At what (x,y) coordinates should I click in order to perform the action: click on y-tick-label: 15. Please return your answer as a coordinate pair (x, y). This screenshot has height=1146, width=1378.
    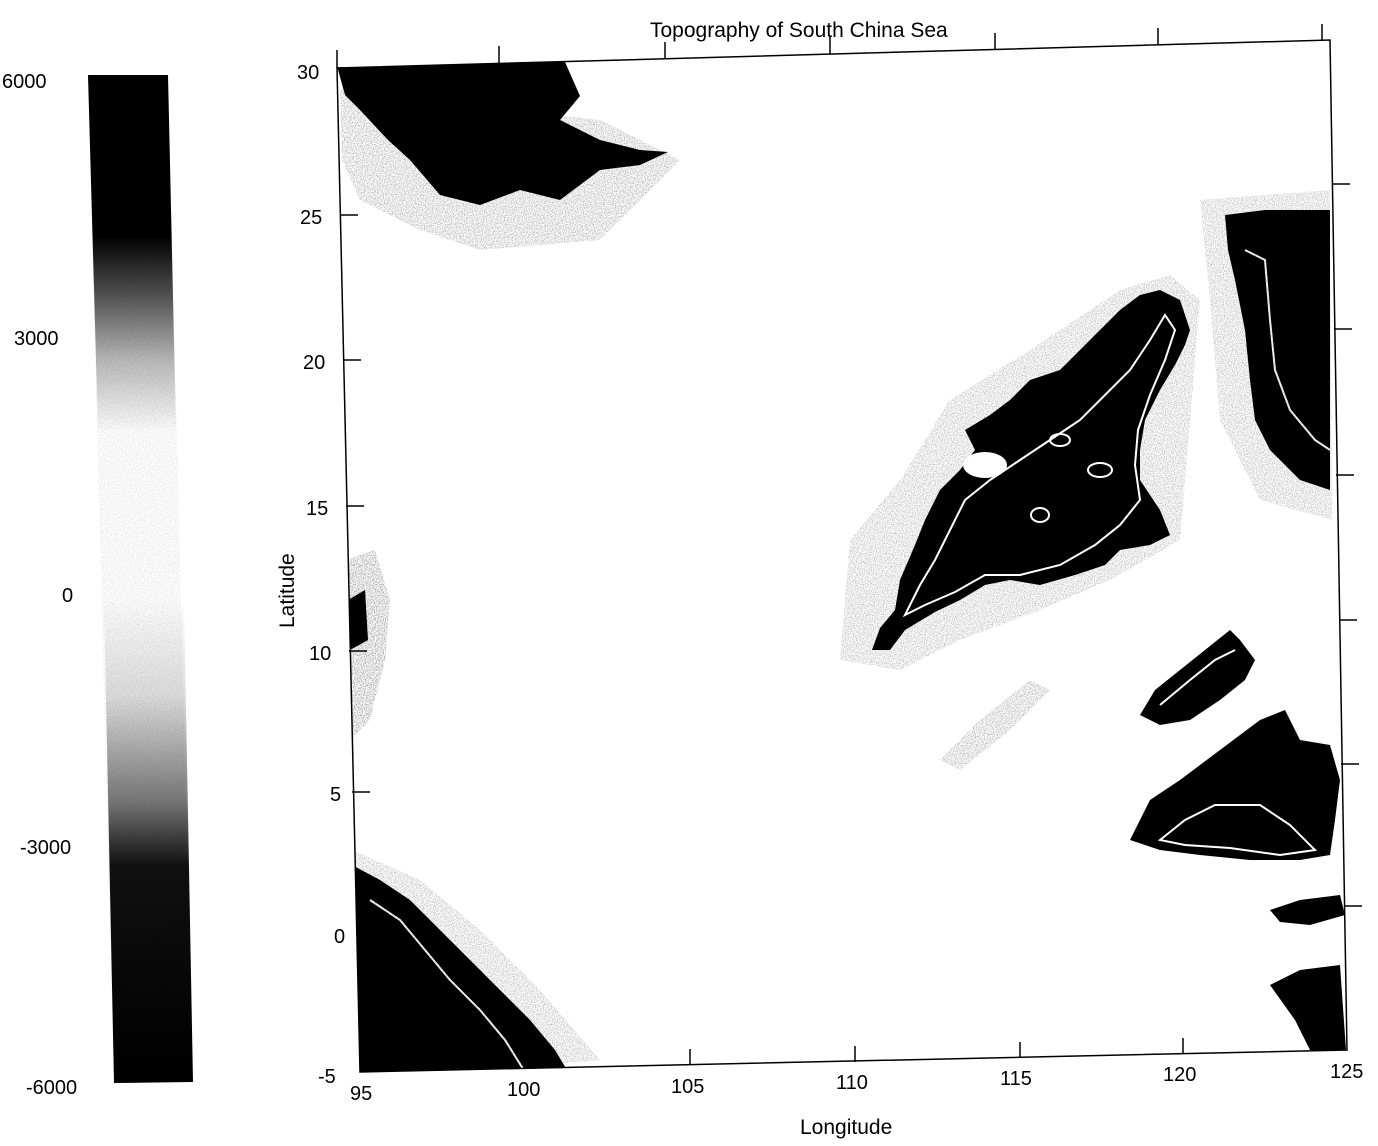
    Looking at the image, I should click on (317, 509).